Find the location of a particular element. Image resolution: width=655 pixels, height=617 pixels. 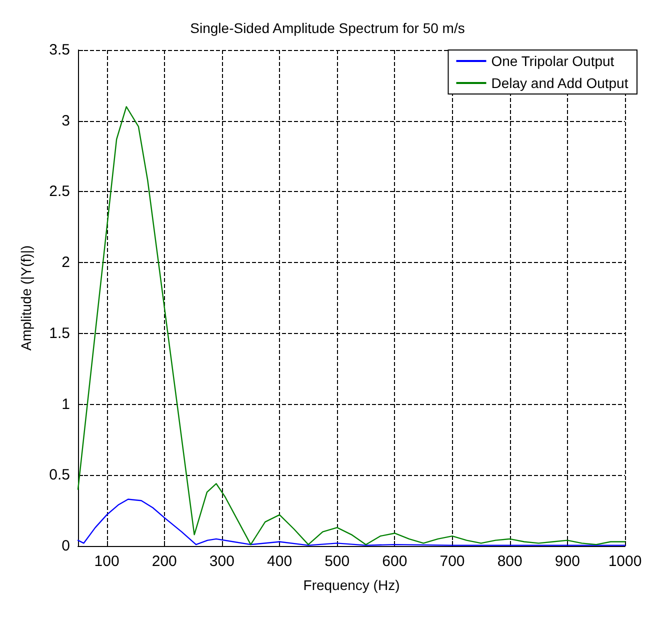

y-tick-label: 1.5 is located at coordinates (59, 333).